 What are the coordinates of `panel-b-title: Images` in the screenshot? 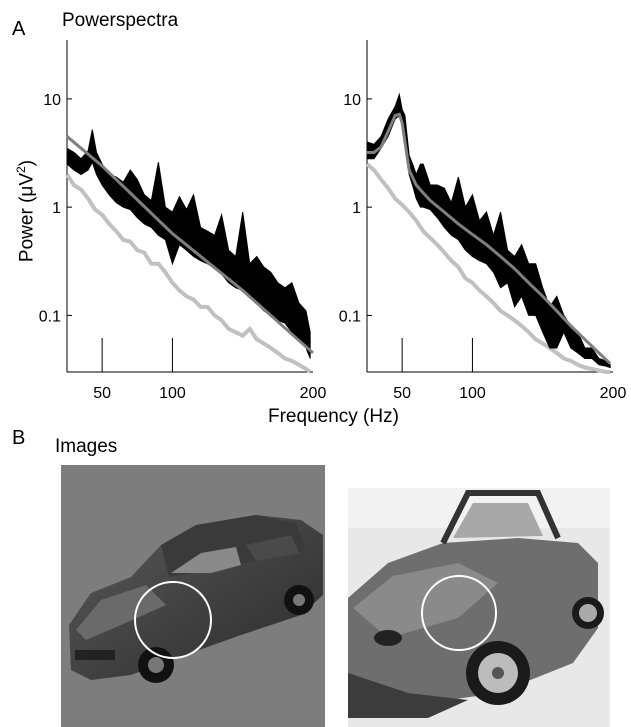 It's located at (86, 446).